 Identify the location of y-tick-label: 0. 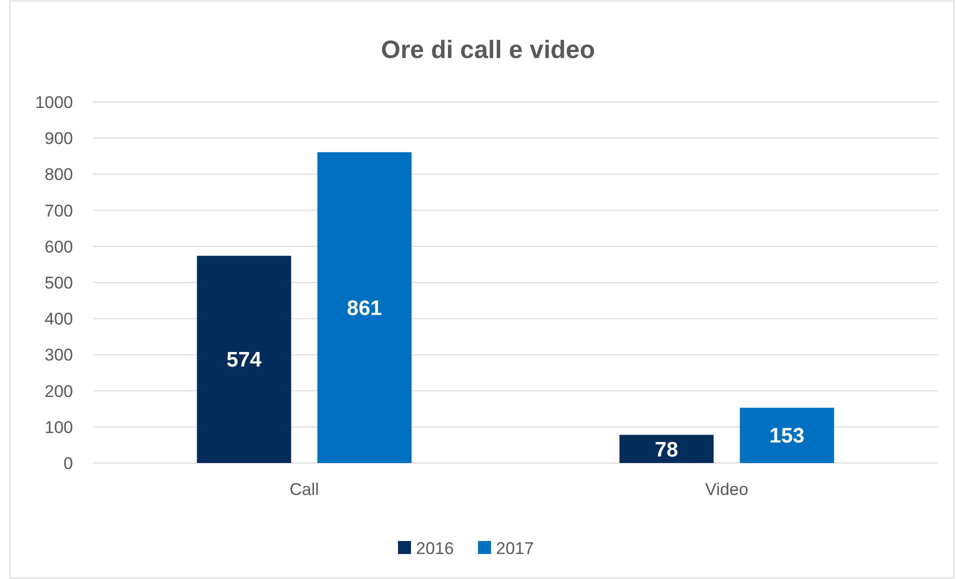
(68, 463).